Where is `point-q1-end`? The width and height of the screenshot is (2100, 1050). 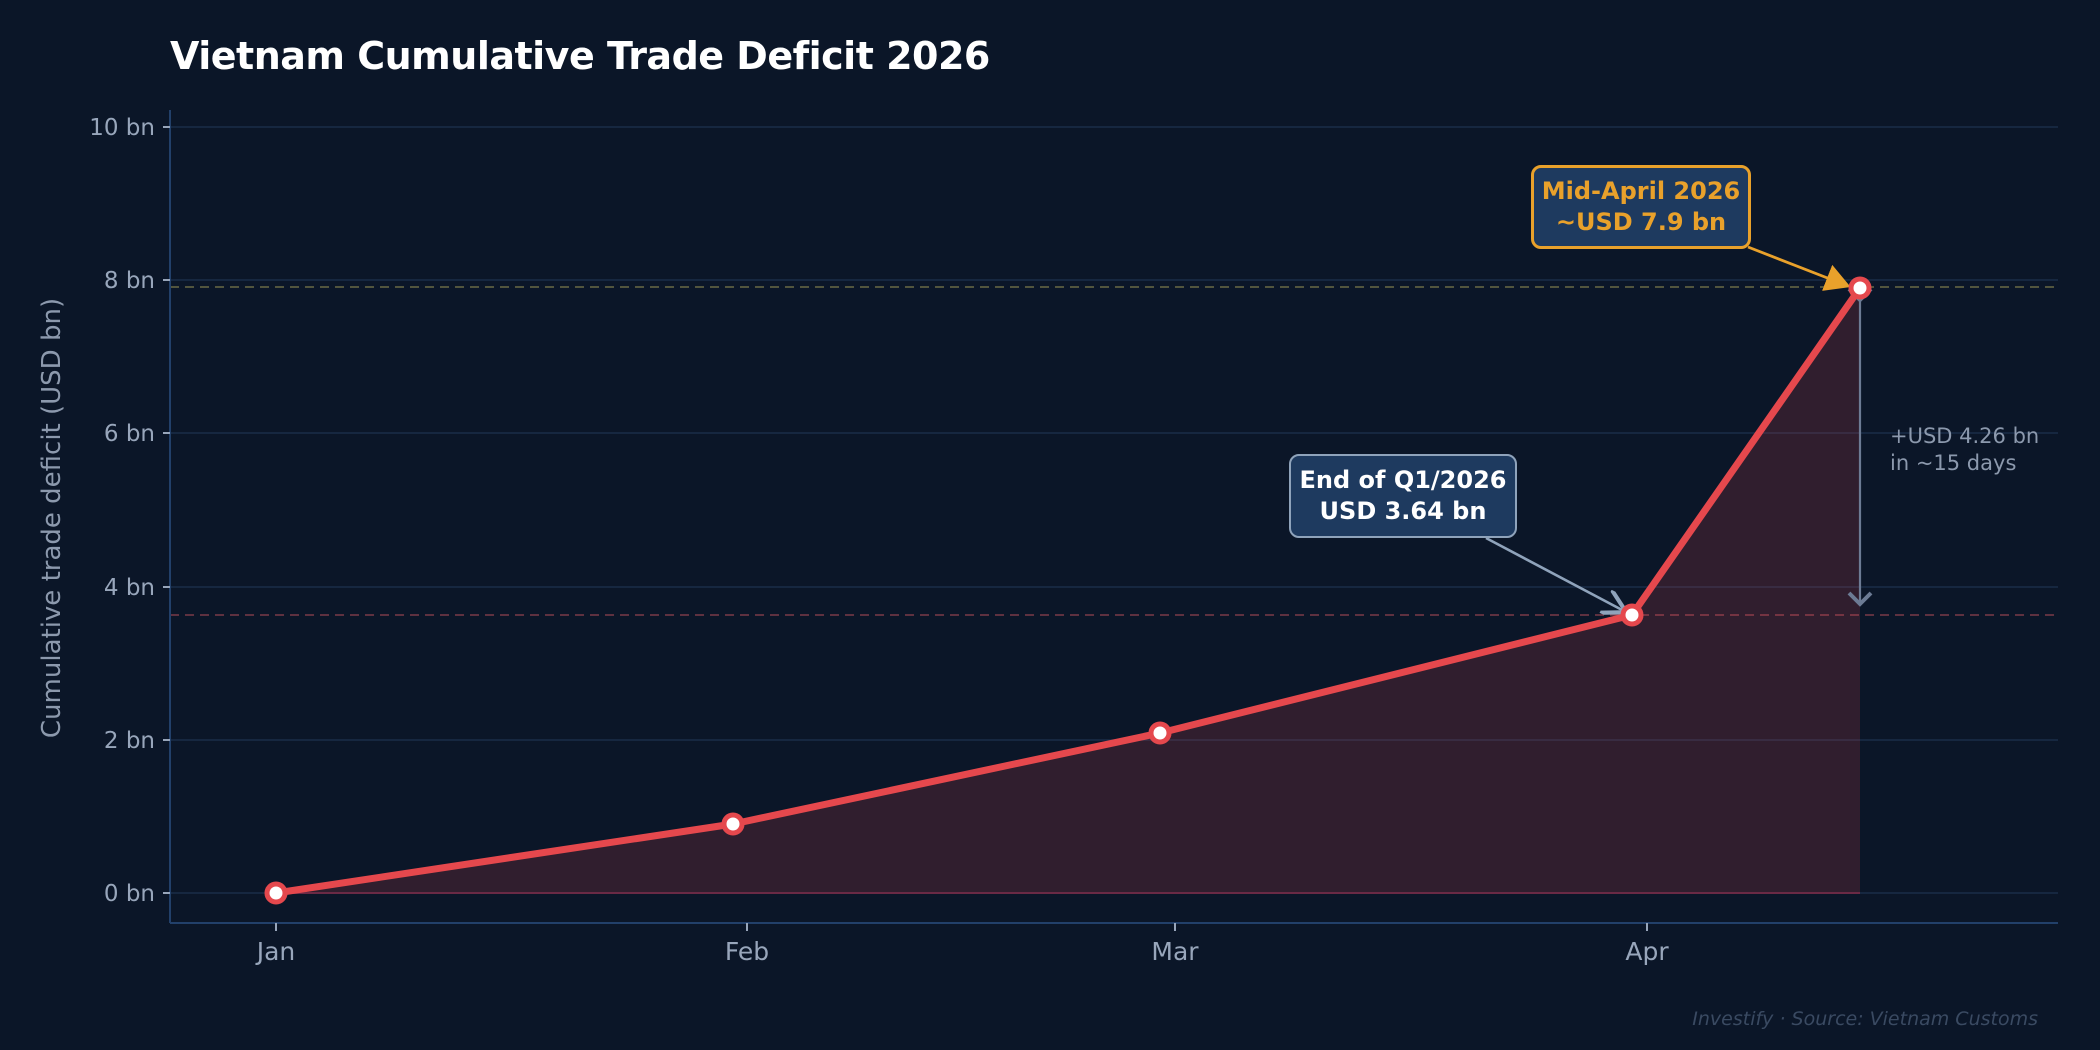
point-q1-end is located at coordinates (1632, 615).